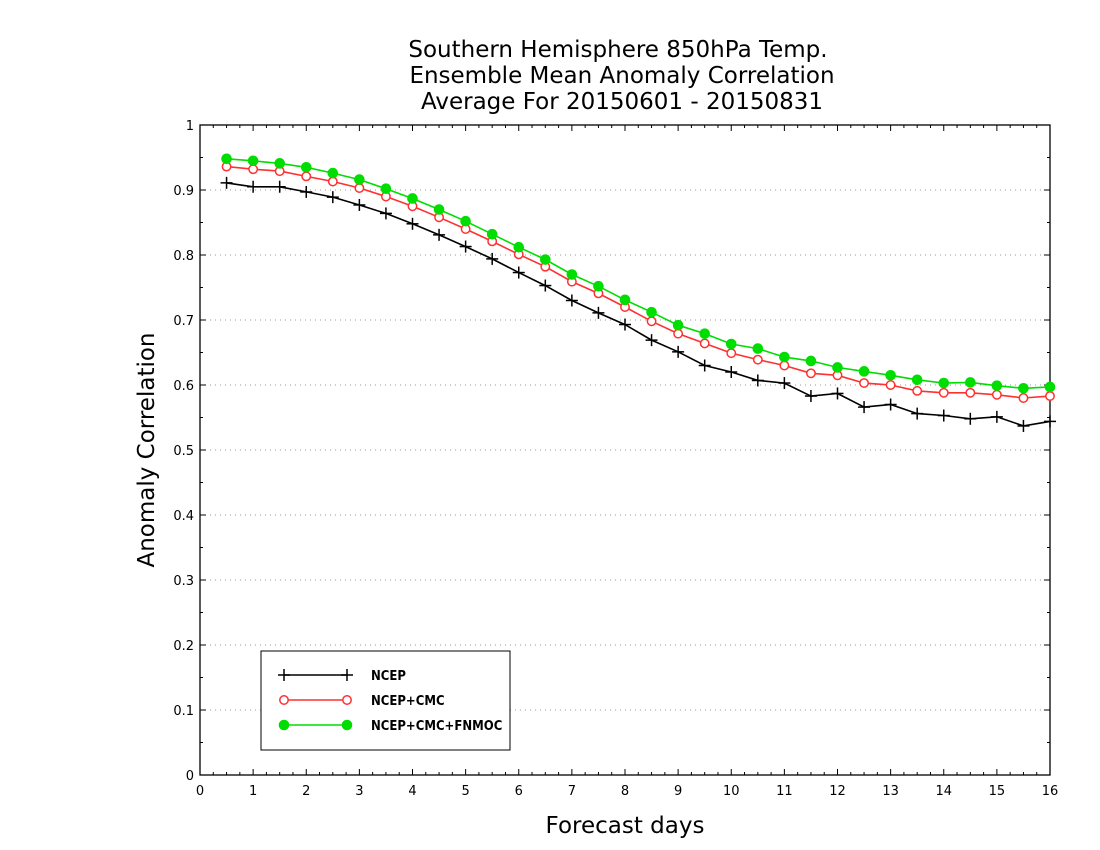  What do you see at coordinates (147, 449) in the screenshot?
I see `y-axis-label: Anomaly Correlation` at bounding box center [147, 449].